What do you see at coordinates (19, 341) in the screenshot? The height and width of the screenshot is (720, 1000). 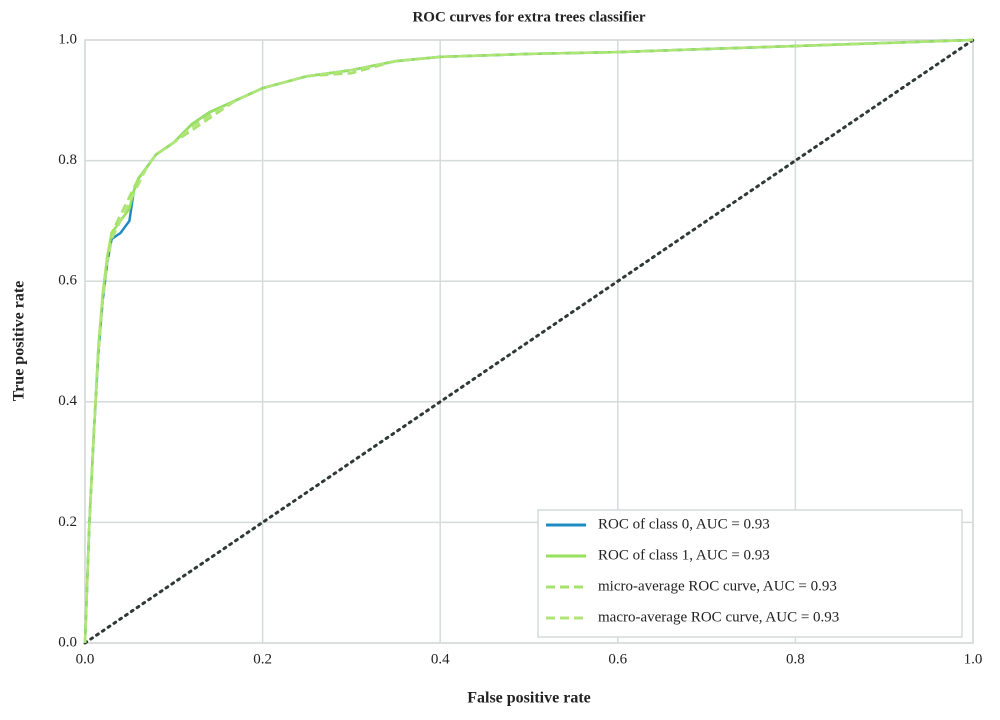 I see `y-axis-label: True positive rate` at bounding box center [19, 341].